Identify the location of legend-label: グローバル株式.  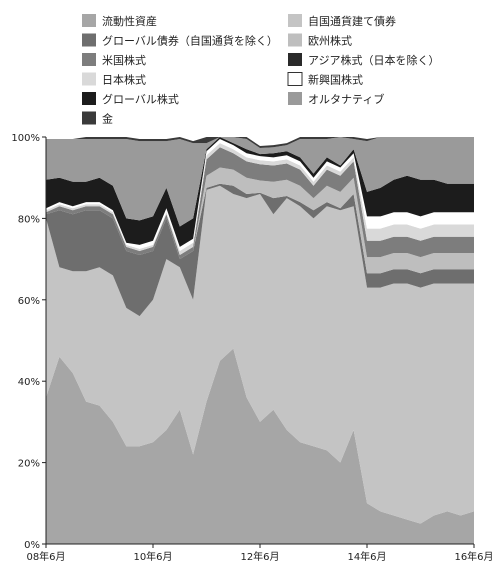
(140, 99).